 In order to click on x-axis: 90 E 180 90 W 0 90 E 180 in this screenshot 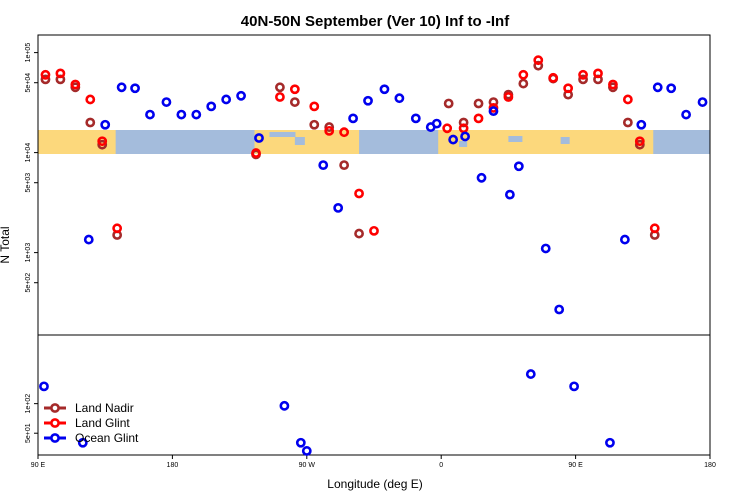, I will do `click(373, 462)`.